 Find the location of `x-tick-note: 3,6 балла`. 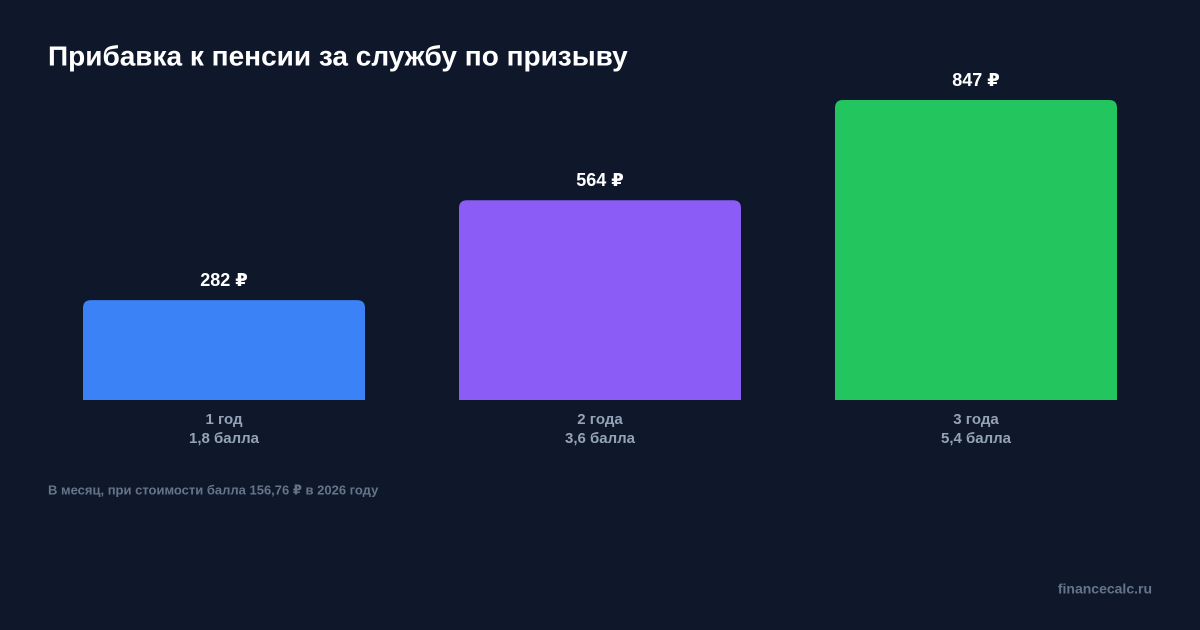

x-tick-note: 3,6 балла is located at coordinates (600, 438).